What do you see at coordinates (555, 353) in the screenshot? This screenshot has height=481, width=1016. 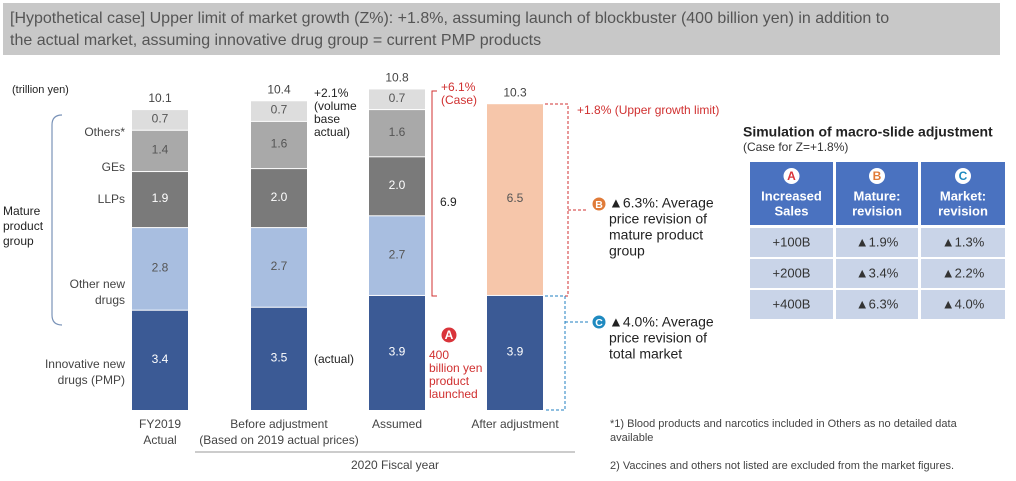 I see `total-bracket` at bounding box center [555, 353].